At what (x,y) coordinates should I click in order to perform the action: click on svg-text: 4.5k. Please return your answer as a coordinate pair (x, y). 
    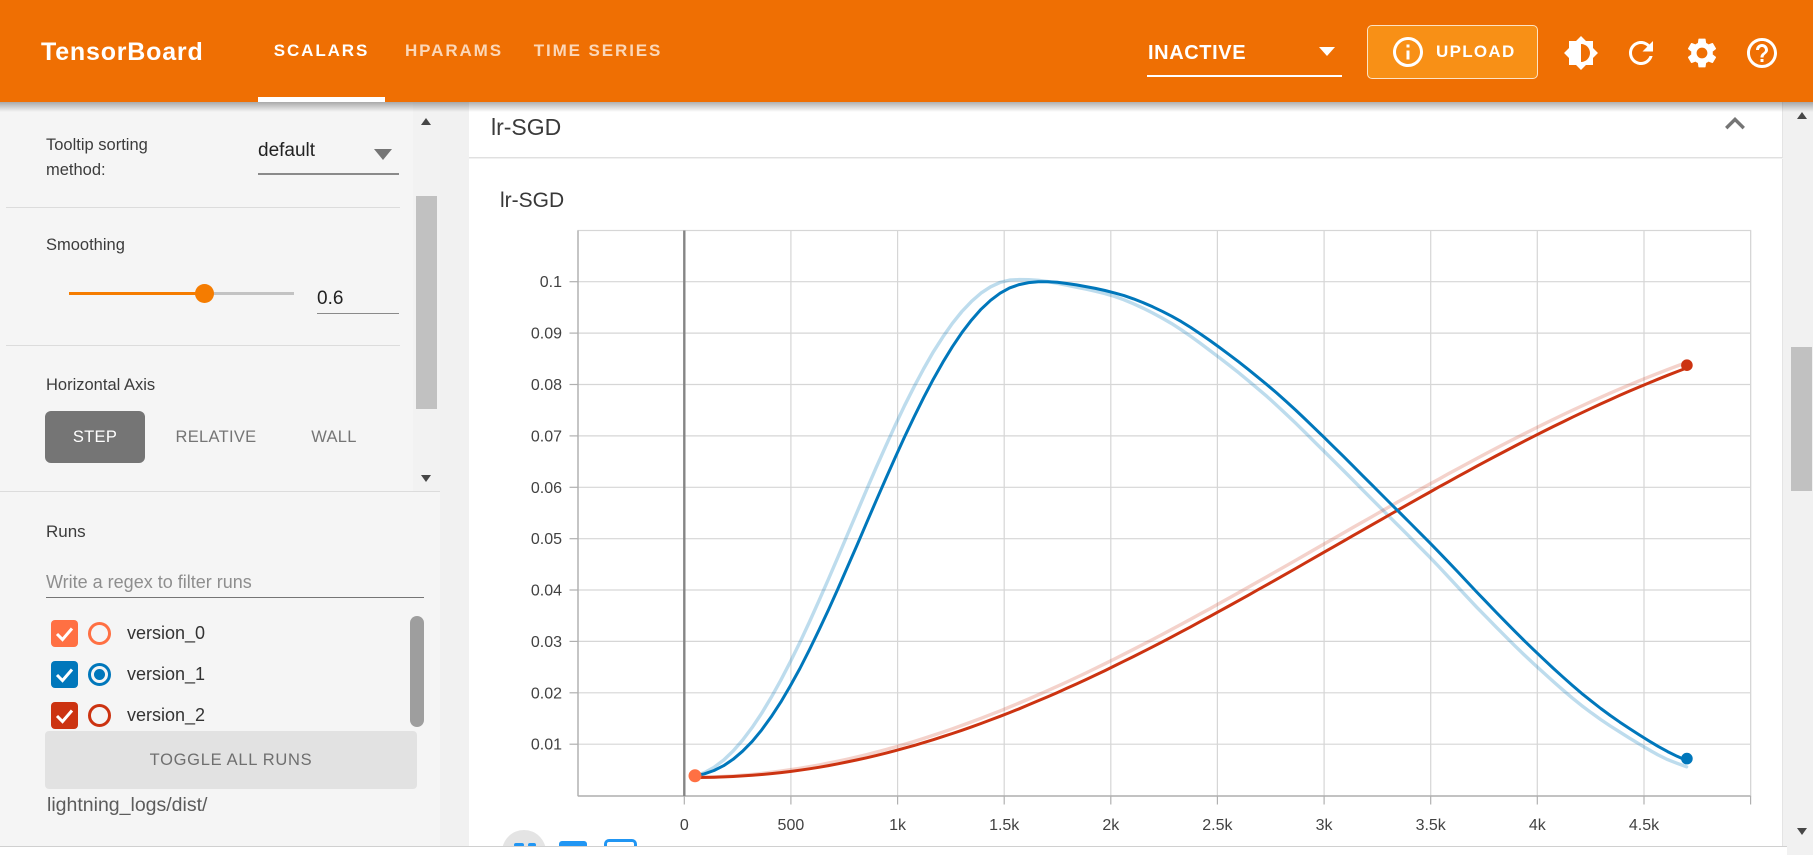
    Looking at the image, I should click on (1644, 825).